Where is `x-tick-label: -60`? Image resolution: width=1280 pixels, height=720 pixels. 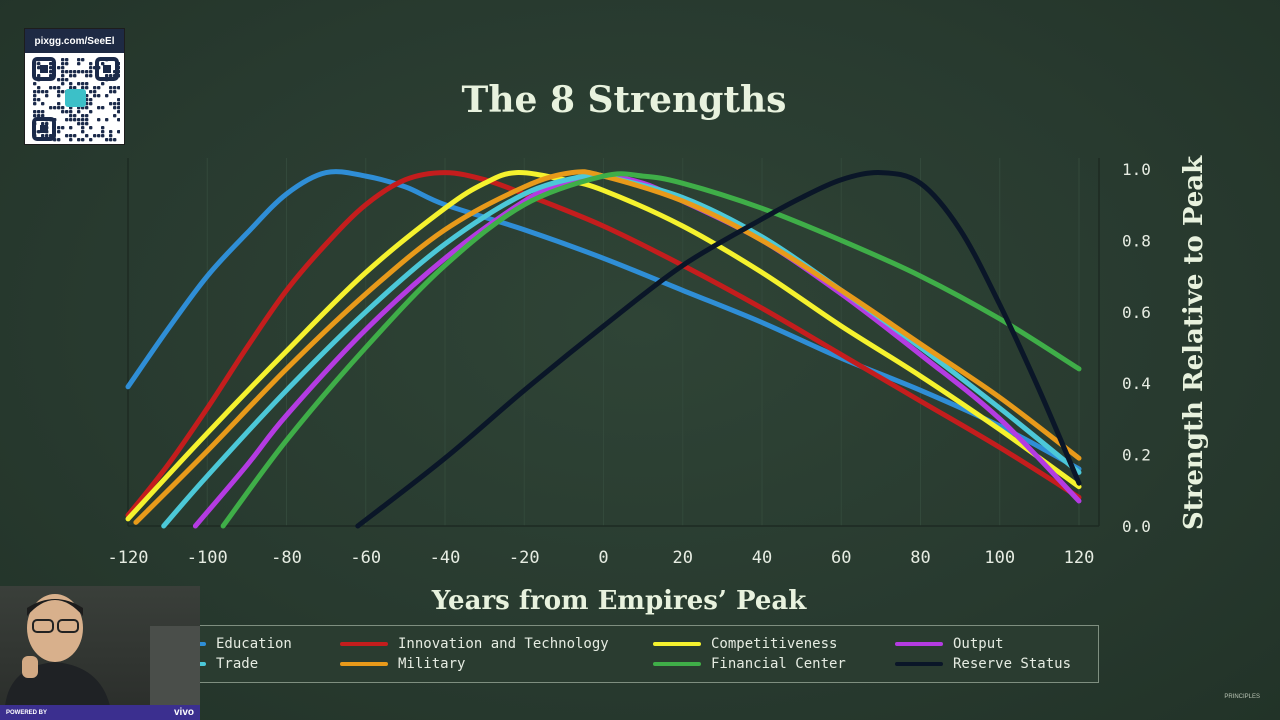
x-tick-label: -60 is located at coordinates (365, 558).